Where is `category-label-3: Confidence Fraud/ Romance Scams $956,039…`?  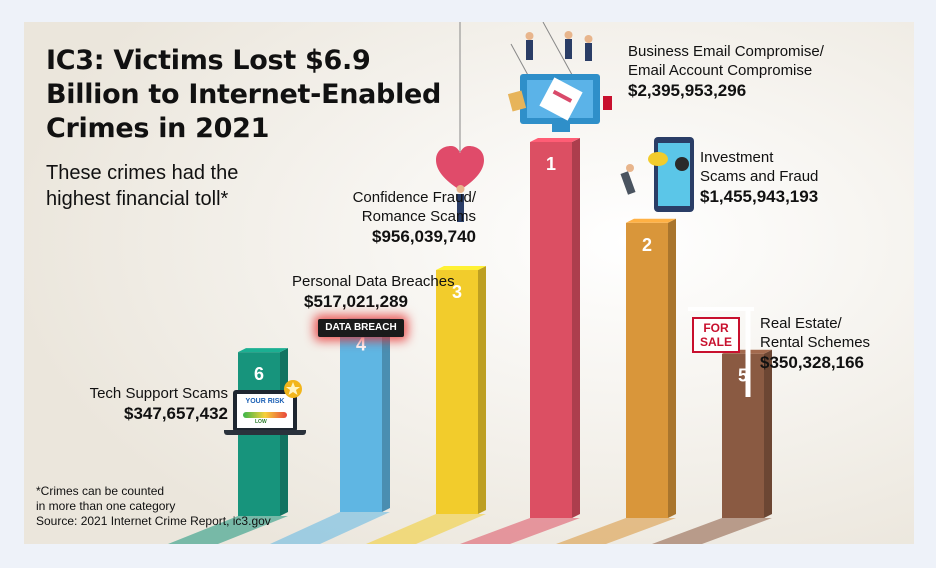 category-label-3: Confidence Fraud/ Romance Scams $956,039… is located at coordinates (395, 217).